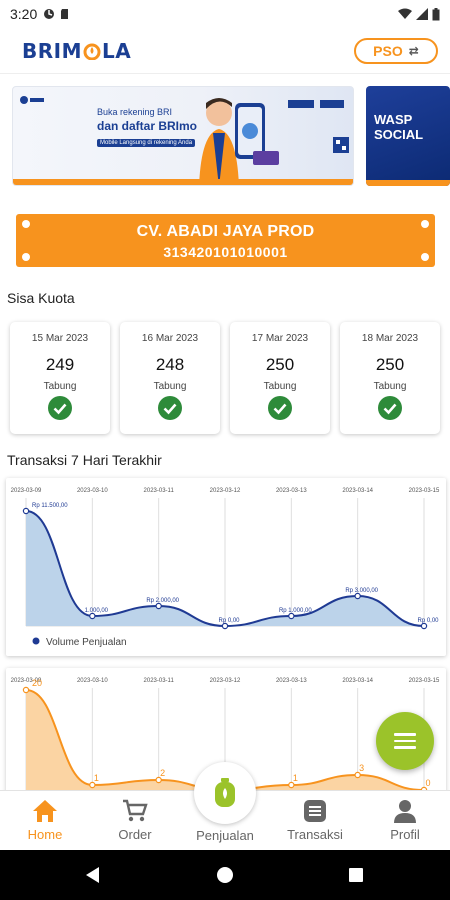  I want to click on quota-value: 249, so click(60, 364).